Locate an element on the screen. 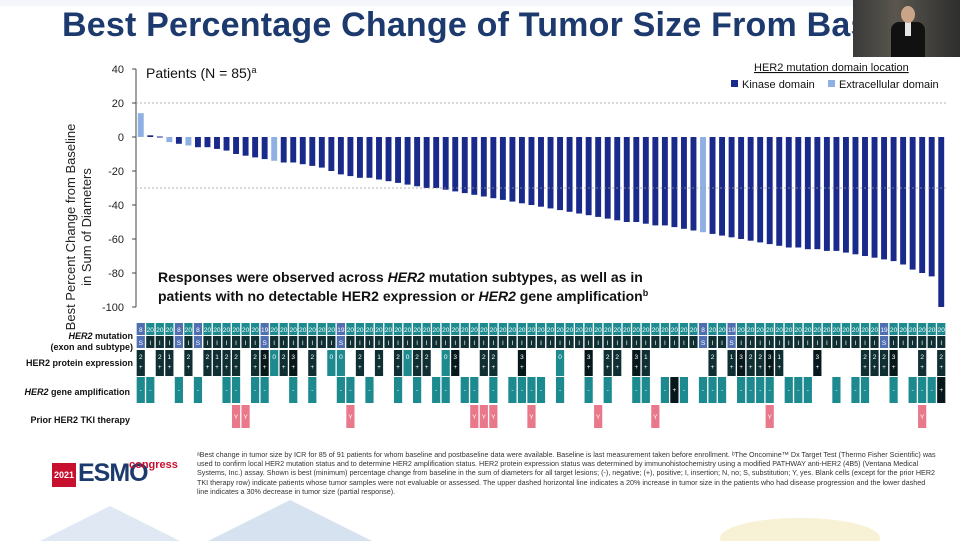 The width and height of the screenshot is (960, 541). row-label-mutation: HER2 mutation is located at coordinates (100, 336).